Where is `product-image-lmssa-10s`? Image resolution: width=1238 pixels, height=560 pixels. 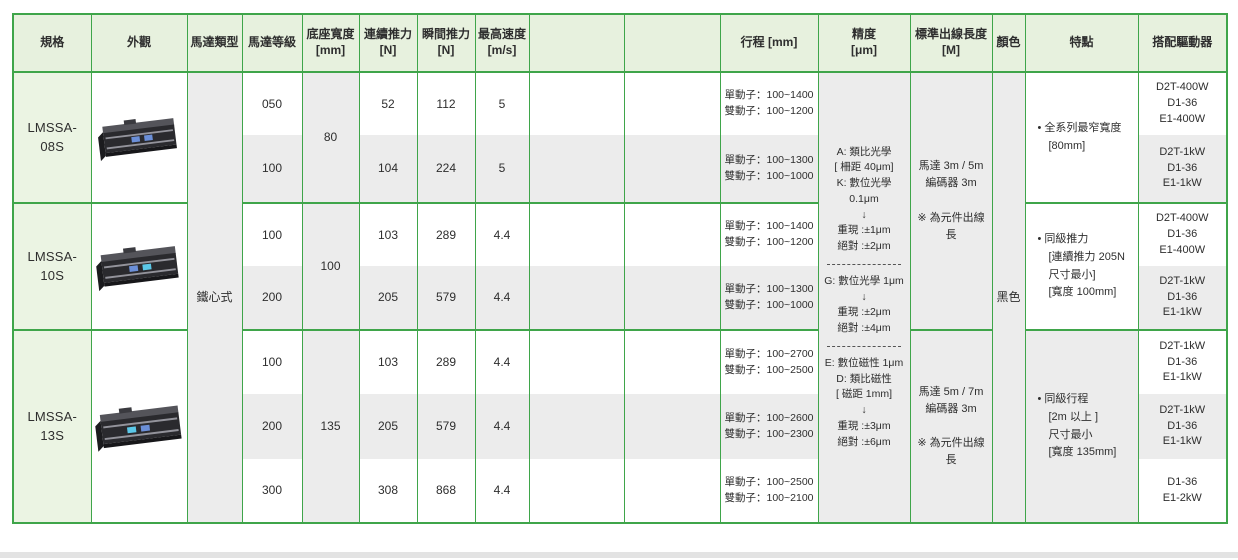
product-image-lmssa-10s is located at coordinates (139, 267).